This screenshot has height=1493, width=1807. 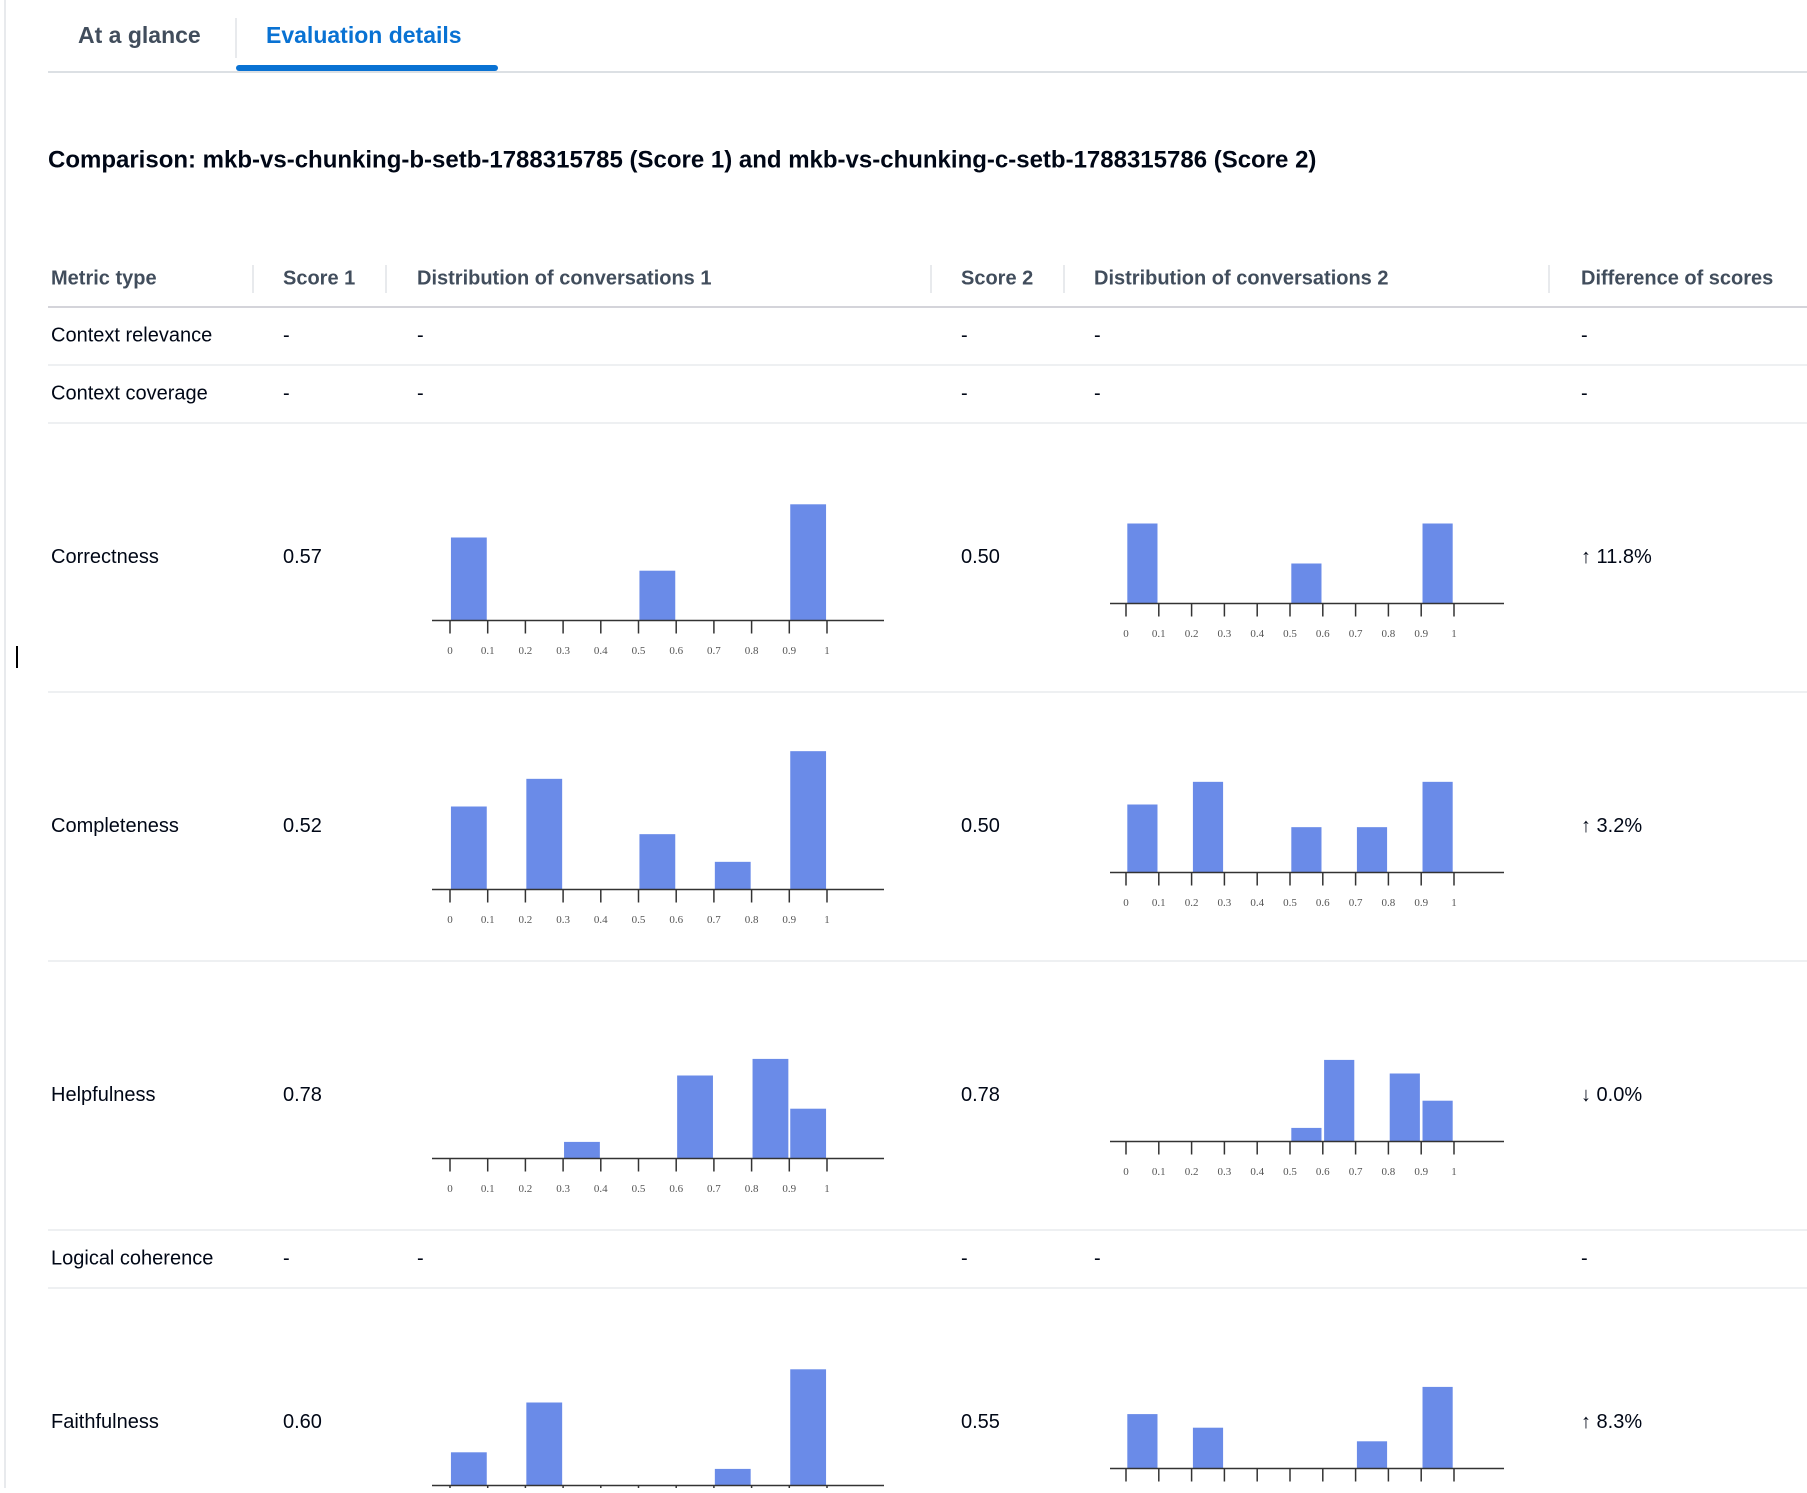 What do you see at coordinates (1616, 557) in the screenshot?
I see `difference: ↑ 11.8%` at bounding box center [1616, 557].